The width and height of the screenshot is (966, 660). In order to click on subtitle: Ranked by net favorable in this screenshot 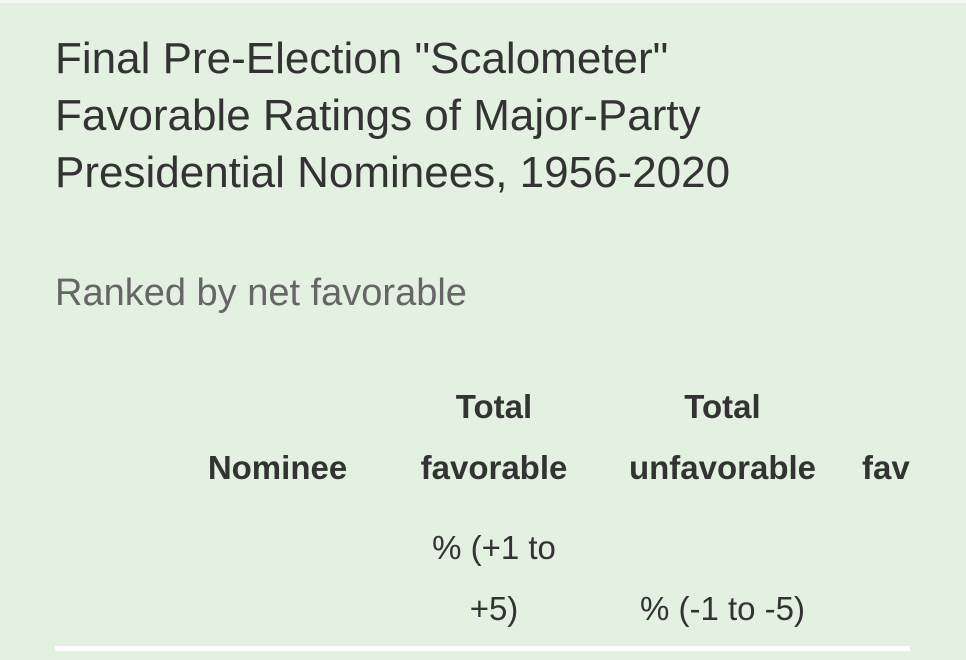, I will do `click(261, 293)`.